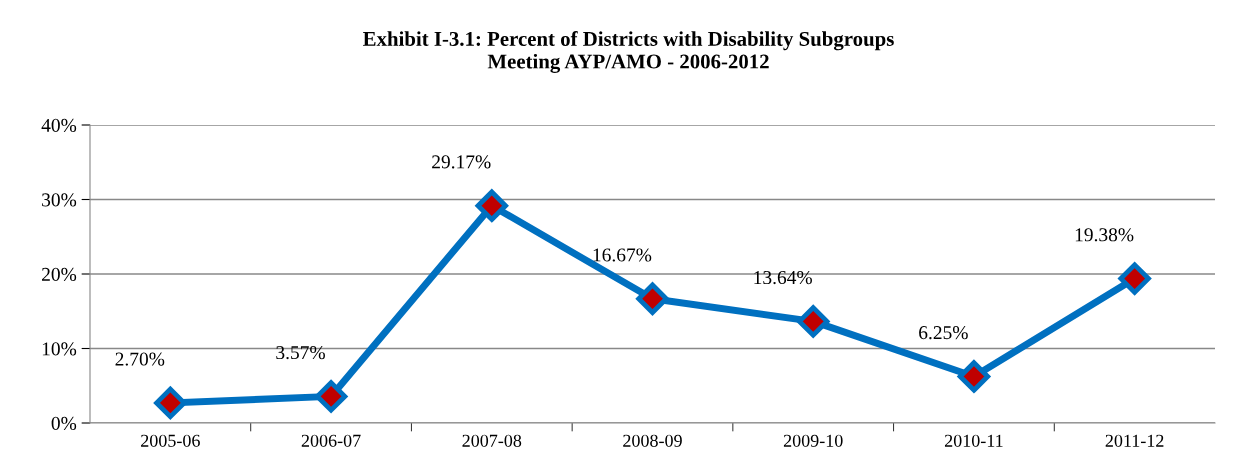 The height and width of the screenshot is (473, 1257). What do you see at coordinates (813, 440) in the screenshot?
I see `x-tick-label: 2009-10` at bounding box center [813, 440].